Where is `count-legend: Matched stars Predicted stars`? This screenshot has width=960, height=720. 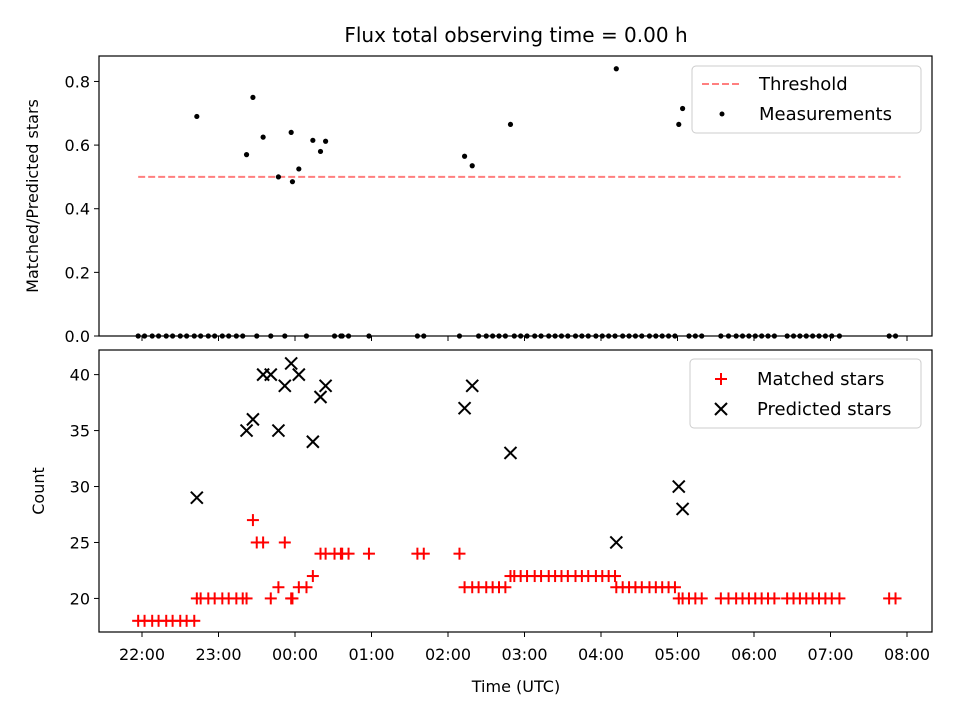
count-legend: Matched stars Predicted stars is located at coordinates (805, 393).